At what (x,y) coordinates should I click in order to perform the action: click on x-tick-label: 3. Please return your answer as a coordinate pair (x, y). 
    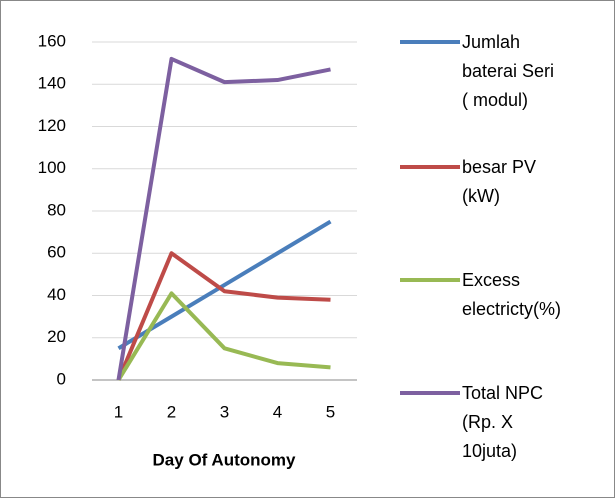
    Looking at the image, I should click on (224, 411).